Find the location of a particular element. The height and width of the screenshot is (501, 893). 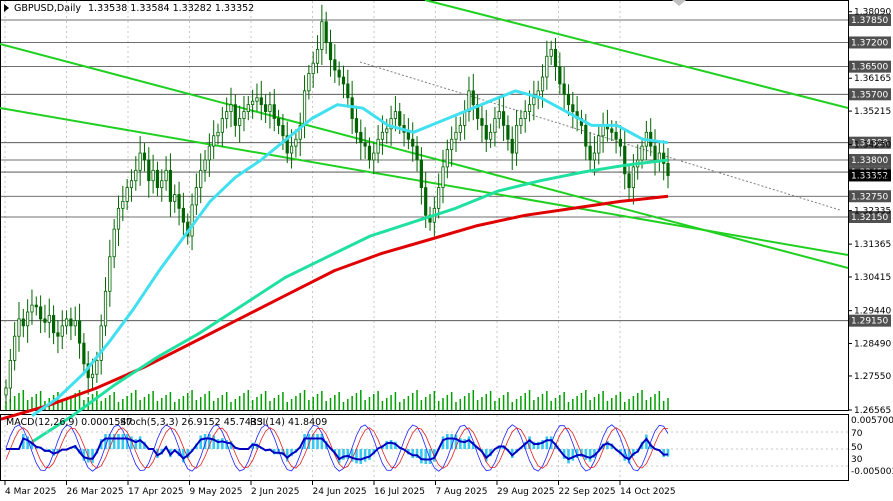

y-tick-label: 1.31365 is located at coordinates (872, 245).